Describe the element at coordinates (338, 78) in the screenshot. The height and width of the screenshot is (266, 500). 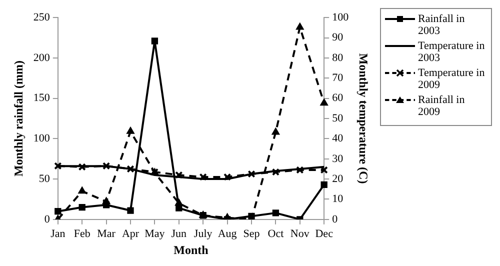
I see `y2-tick-label: 70` at that location.